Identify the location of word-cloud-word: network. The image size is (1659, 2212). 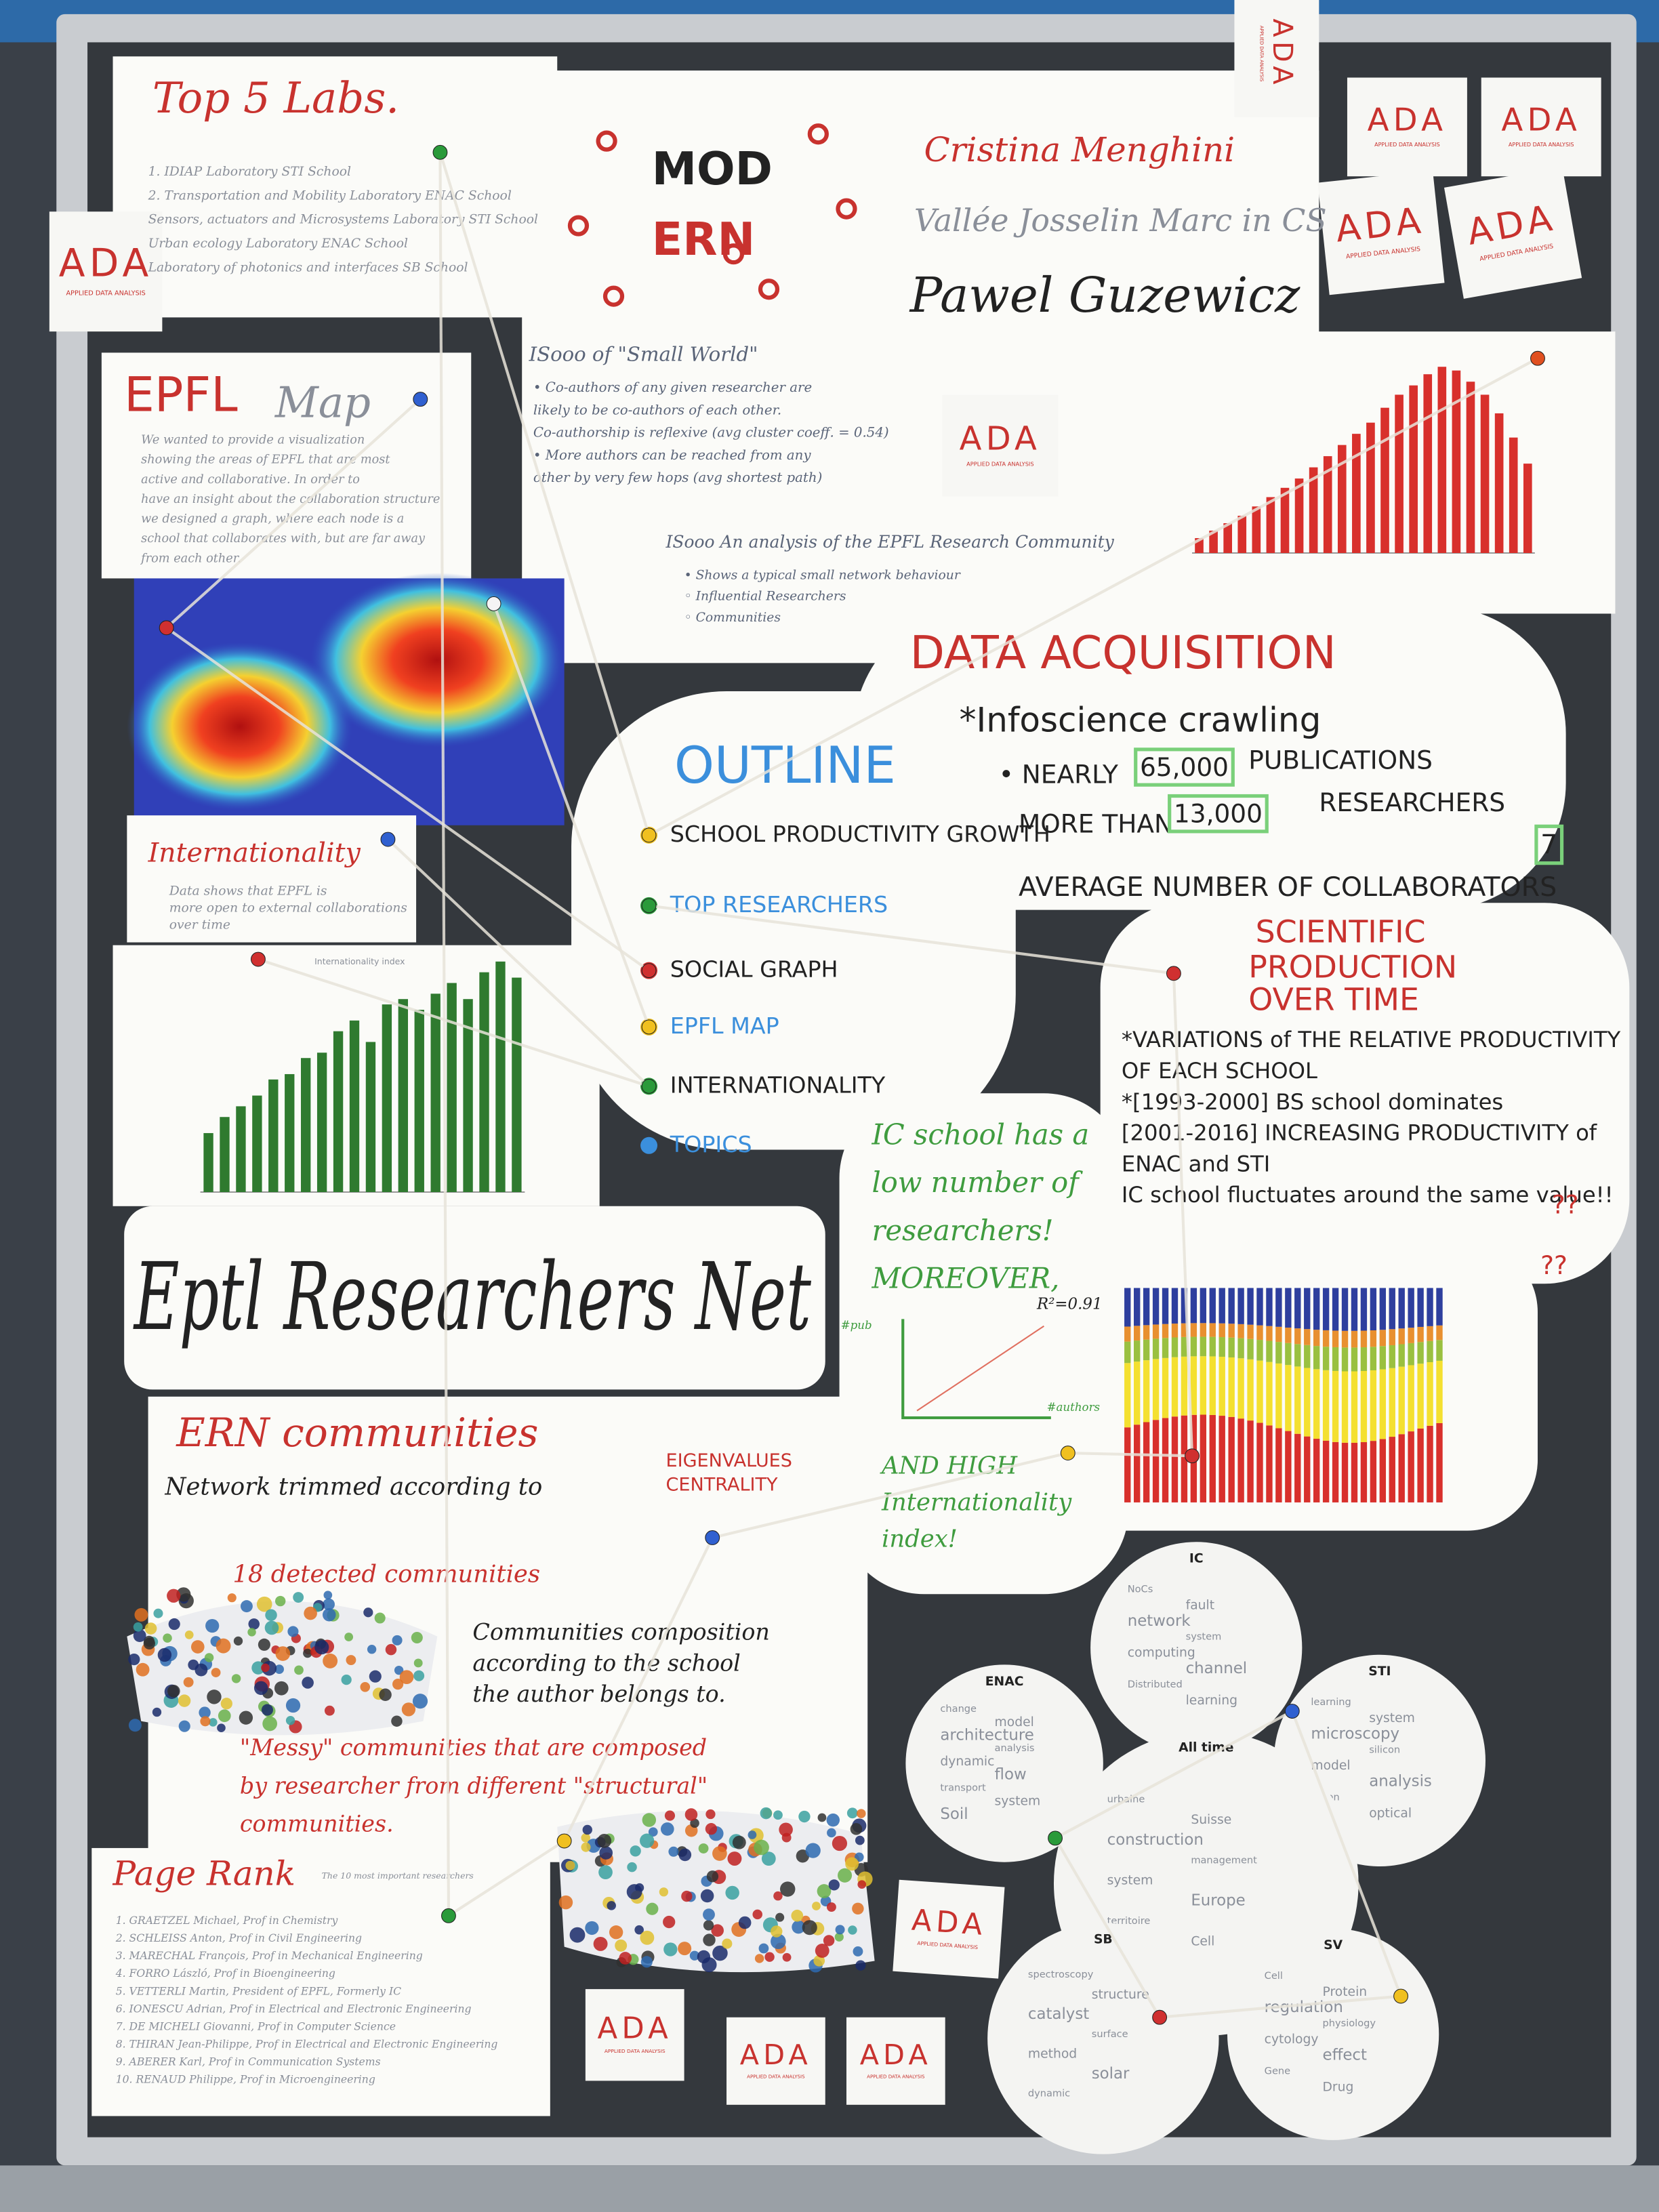
(1160, 1621).